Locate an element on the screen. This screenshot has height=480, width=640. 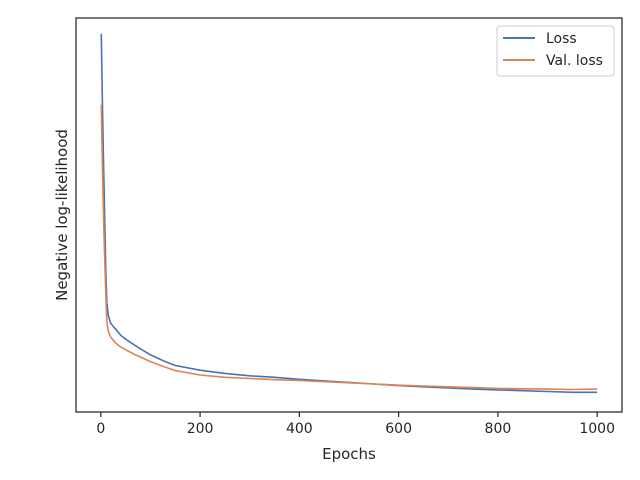
x-tick-label: 0 is located at coordinates (100, 429).